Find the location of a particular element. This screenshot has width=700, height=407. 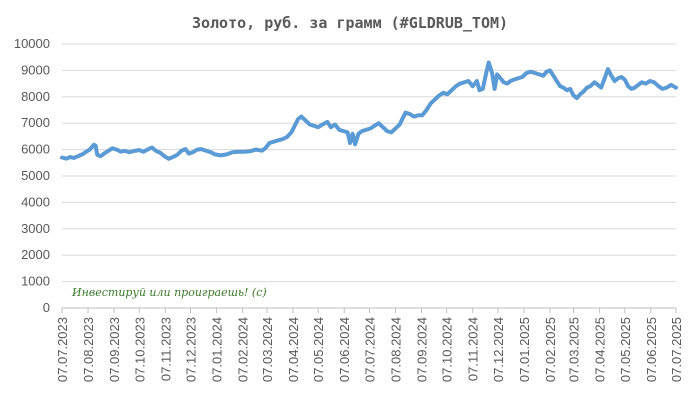

x-tick-label: 07.10.2024 is located at coordinates (447, 349).